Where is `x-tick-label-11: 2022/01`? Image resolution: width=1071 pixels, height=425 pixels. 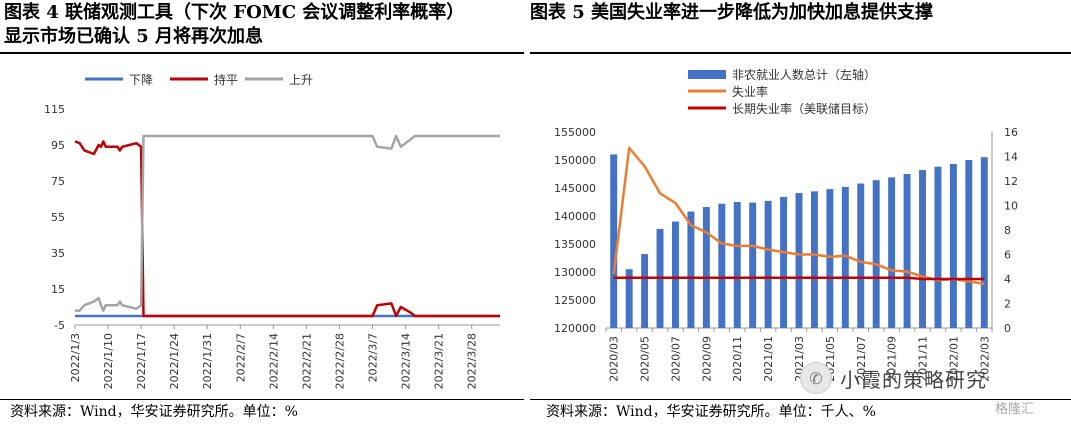 x-tick-label-11: 2022/01 is located at coordinates (953, 359).